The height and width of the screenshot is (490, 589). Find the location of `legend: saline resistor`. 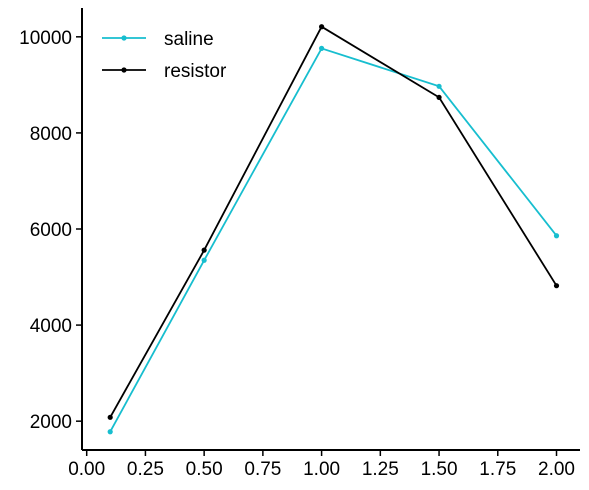

legend: saline resistor is located at coordinates (164, 55).